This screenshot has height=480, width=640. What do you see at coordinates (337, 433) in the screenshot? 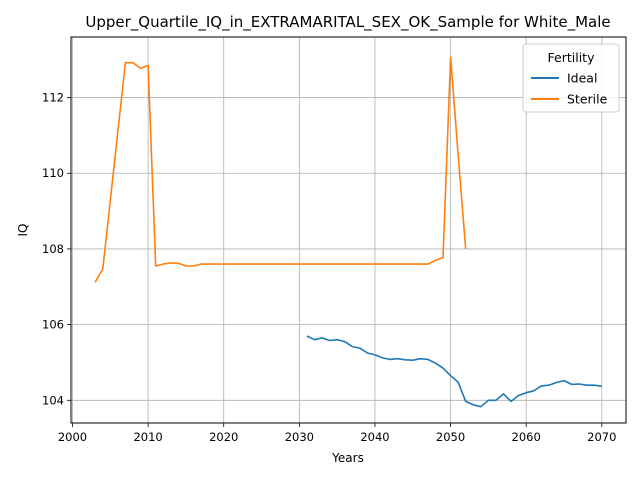
I see `x-axis: 2000 2010 2020 2030 2040 2050 2060 2070` at bounding box center [337, 433].